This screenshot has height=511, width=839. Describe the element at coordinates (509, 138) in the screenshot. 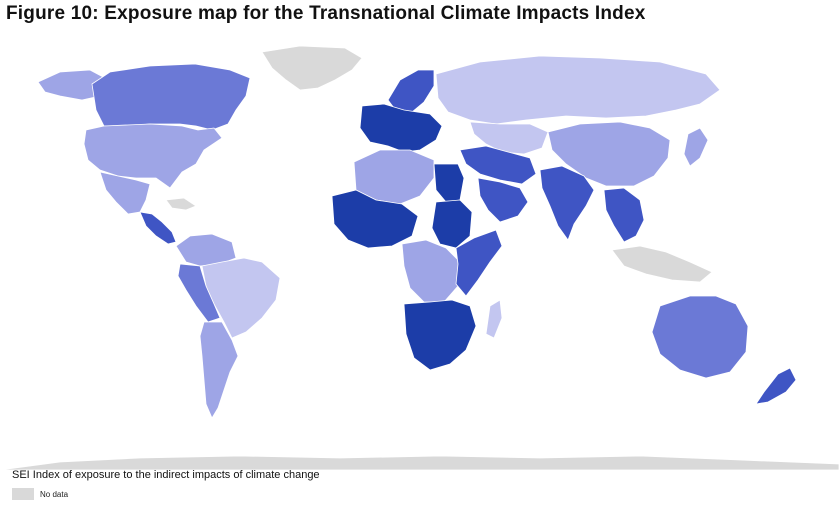

I see `region-central-asia` at that location.